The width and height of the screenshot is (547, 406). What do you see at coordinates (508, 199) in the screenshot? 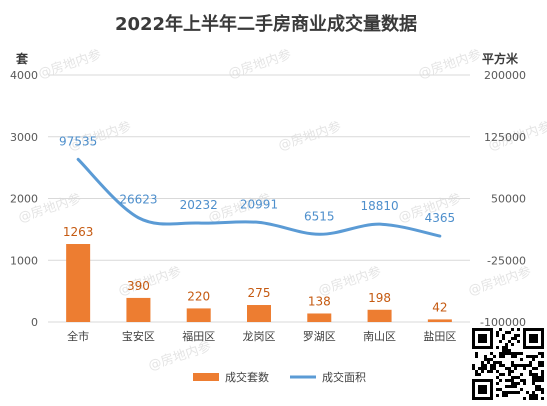
I see `right-tick-label: 50000` at bounding box center [508, 199].